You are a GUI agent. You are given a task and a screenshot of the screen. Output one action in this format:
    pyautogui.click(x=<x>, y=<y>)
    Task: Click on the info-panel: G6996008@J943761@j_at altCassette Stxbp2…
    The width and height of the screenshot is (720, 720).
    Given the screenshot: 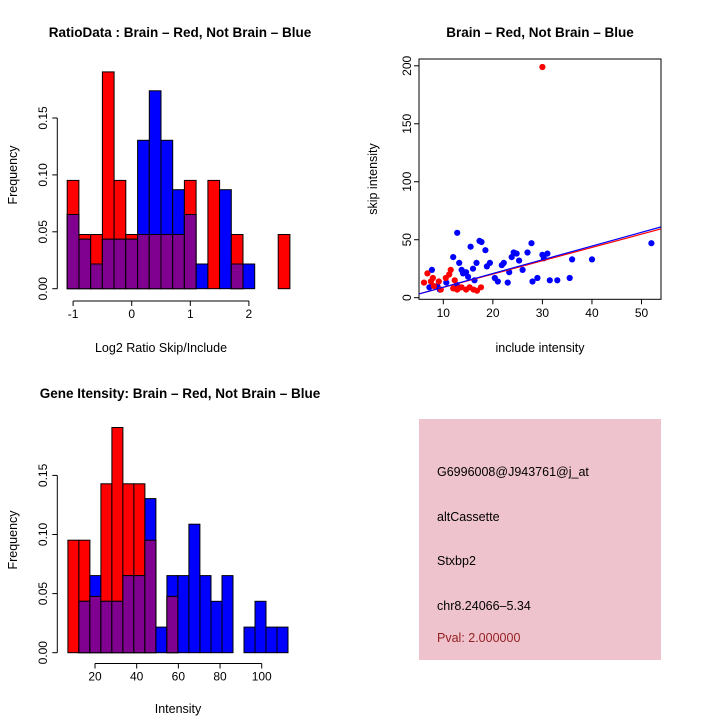 What is the action you would take?
    pyautogui.click(x=540, y=539)
    